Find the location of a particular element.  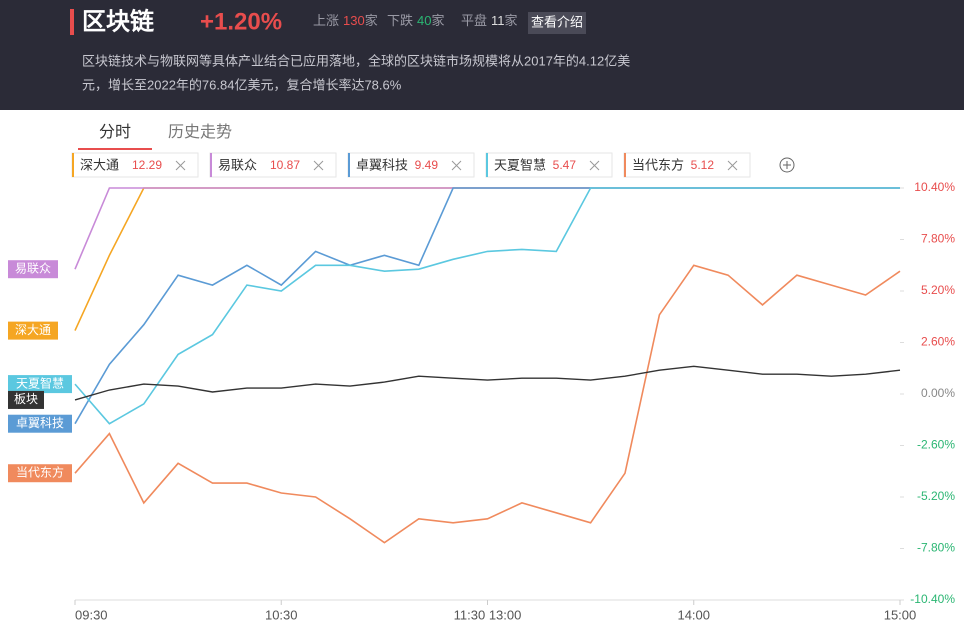

x-tick-label: 11:30 13:00 is located at coordinates (488, 614).